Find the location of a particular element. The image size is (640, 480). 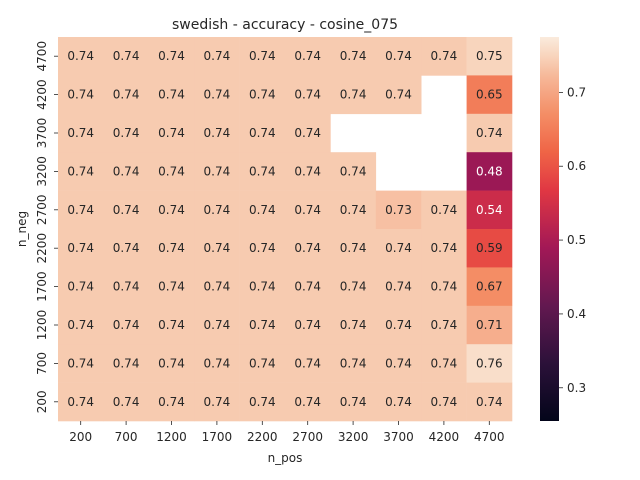

y-tick-label: 2700 is located at coordinates (42, 210).